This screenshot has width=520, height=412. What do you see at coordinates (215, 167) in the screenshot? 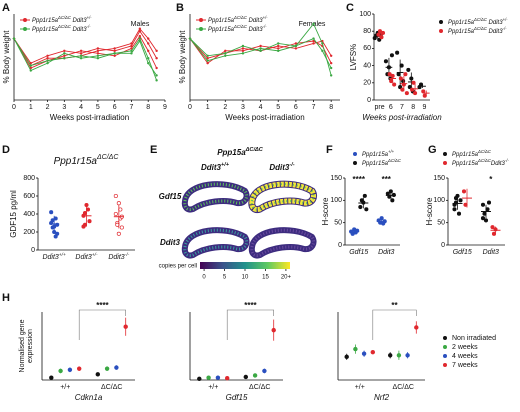
I see `column-label: Ddit3+/+` at bounding box center [215, 167].